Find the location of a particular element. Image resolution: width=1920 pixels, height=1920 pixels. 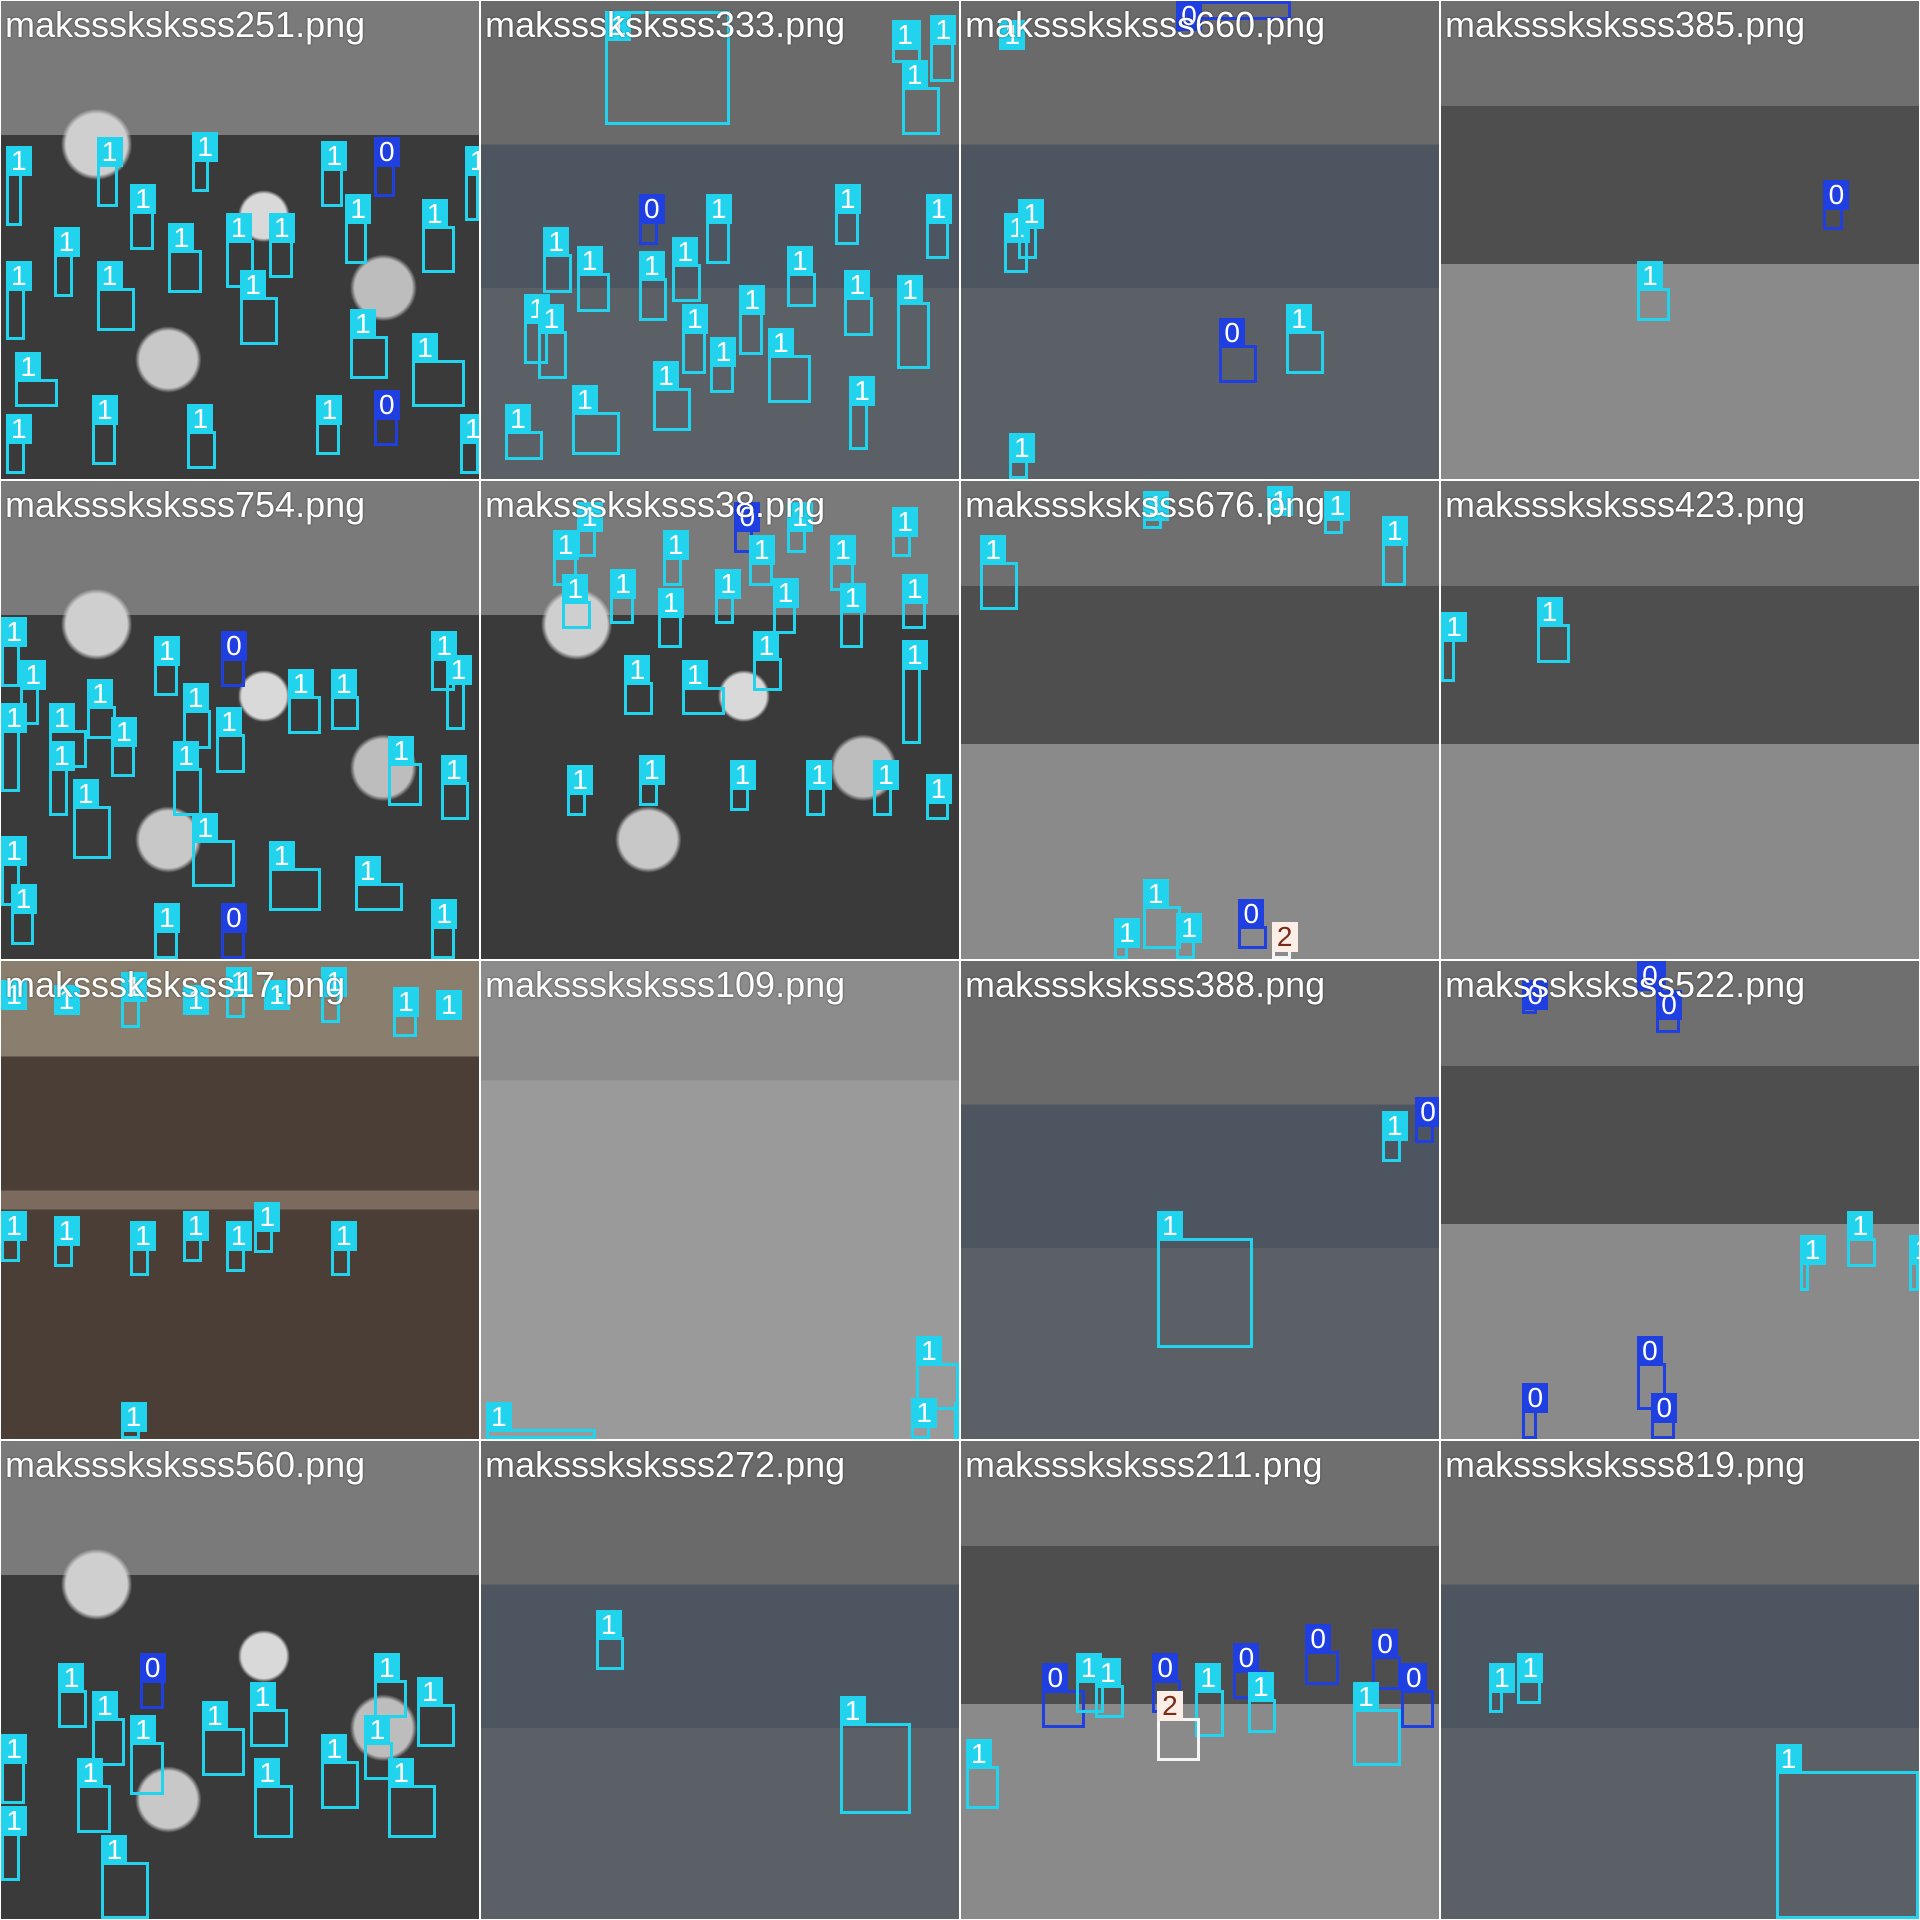

mosaic-tile: 1111maksssksksss109.png is located at coordinates (720, 1200).